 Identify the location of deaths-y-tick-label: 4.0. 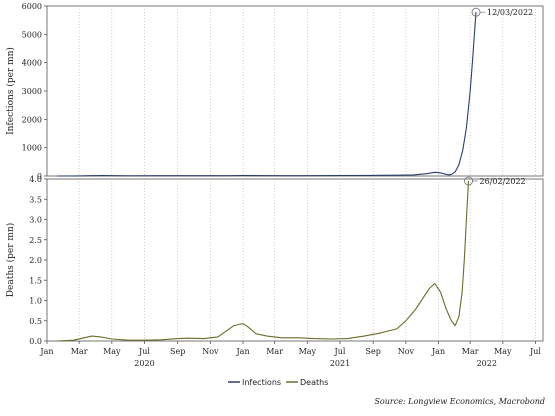
(35, 179).